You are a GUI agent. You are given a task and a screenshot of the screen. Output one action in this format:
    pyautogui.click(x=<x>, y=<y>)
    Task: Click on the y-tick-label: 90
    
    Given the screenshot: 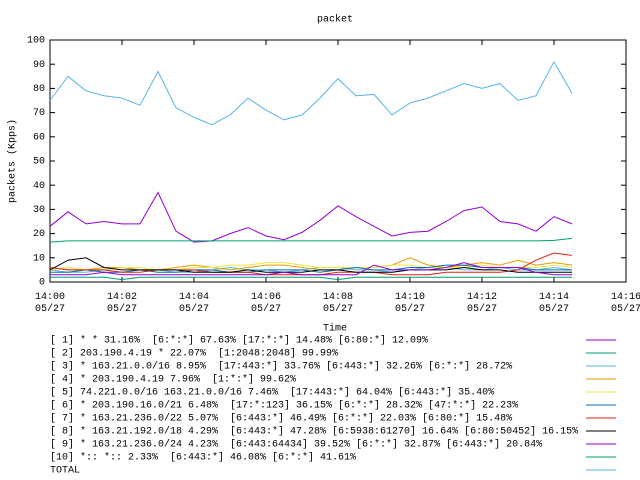 What is the action you would take?
    pyautogui.click(x=39, y=65)
    